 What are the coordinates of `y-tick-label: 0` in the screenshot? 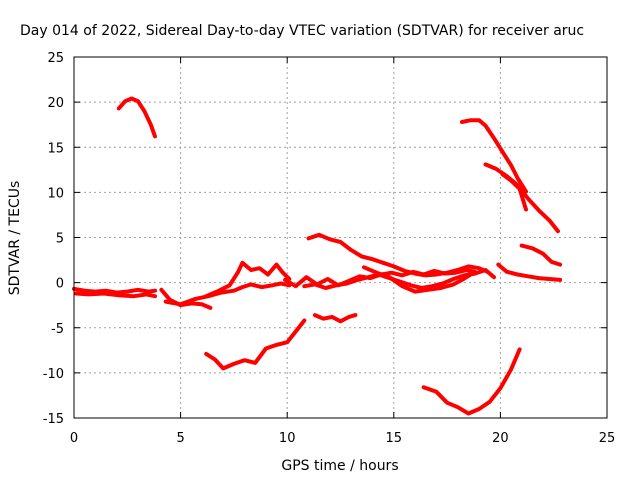 It's located at (60, 284).